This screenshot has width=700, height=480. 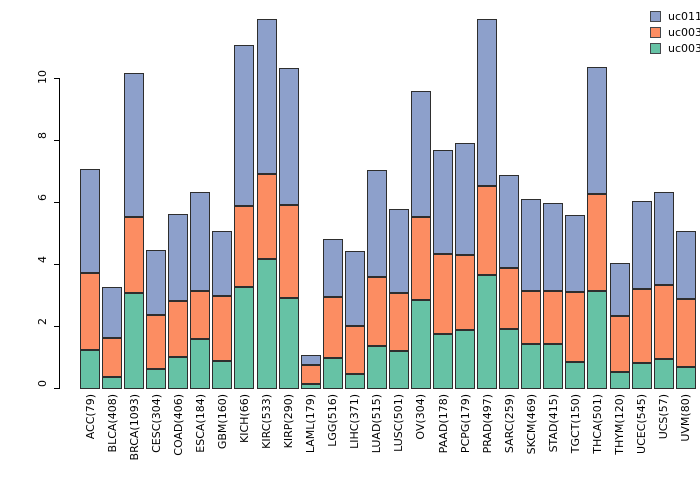 What do you see at coordinates (222, 422) in the screenshot?
I see `x-tick-label: GBM(160)` at bounding box center [222, 422].